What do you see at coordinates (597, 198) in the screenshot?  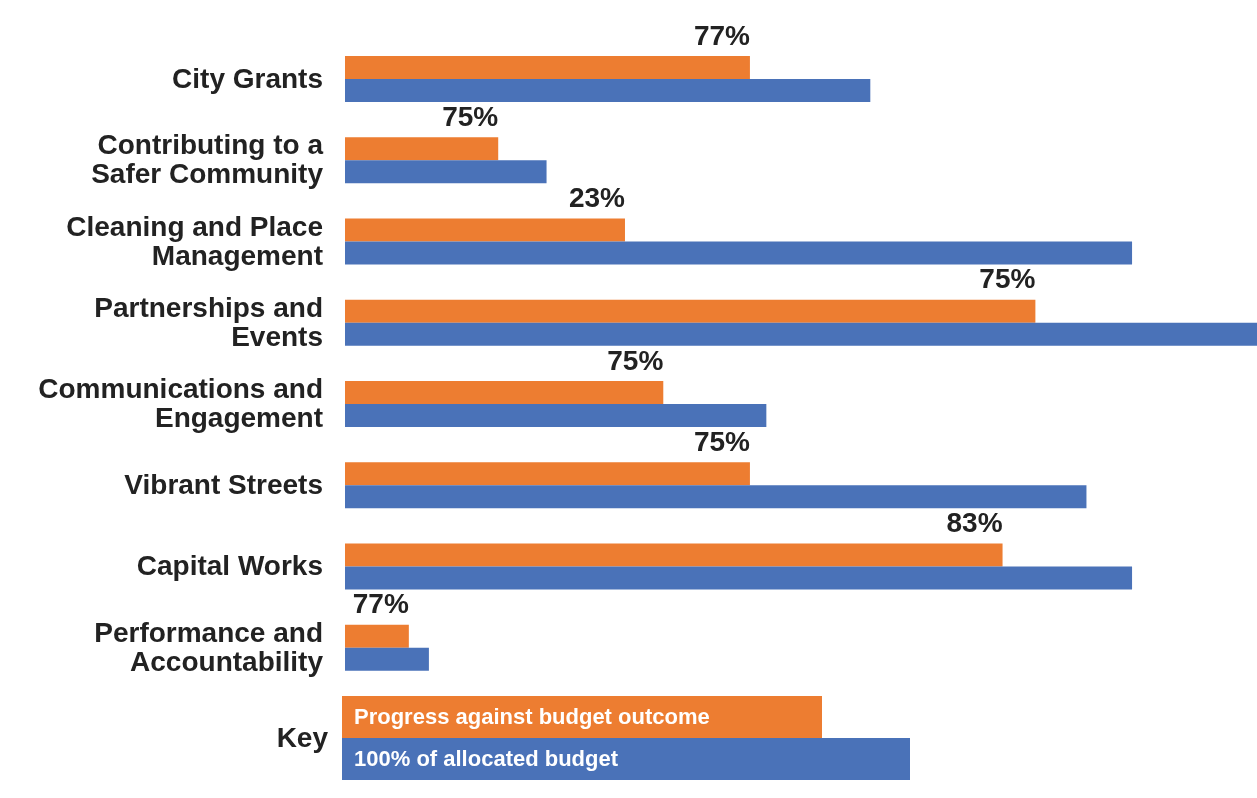 I see `annotation: 23%` at bounding box center [597, 198].